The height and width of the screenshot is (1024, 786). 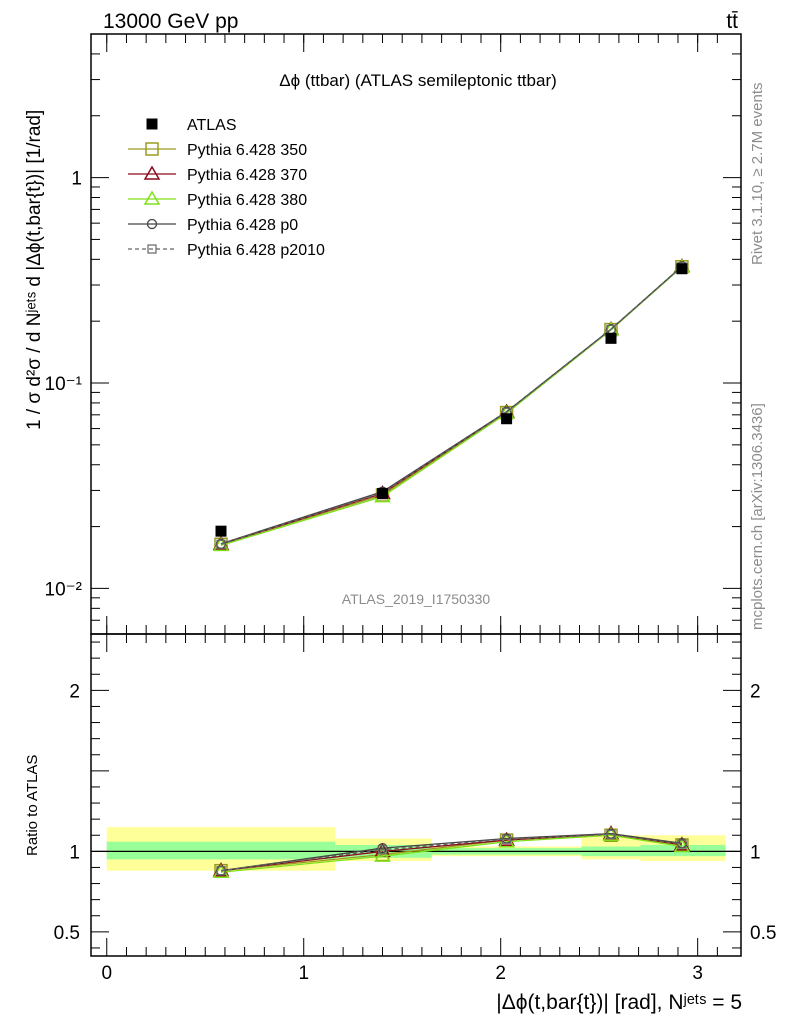 I want to click on mcplots-label: mcplots.cern.ch [arXiv:1306.3436], so click(x=757, y=516).